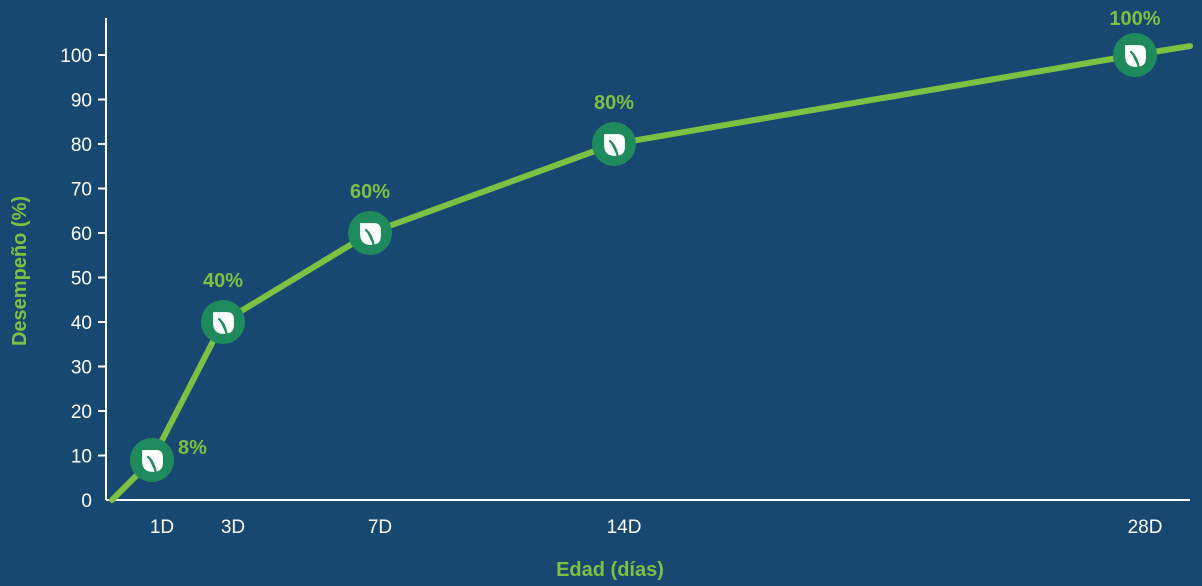 This screenshot has width=1202, height=586. What do you see at coordinates (162, 527) in the screenshot?
I see `x-tick-label: 1D` at bounding box center [162, 527].